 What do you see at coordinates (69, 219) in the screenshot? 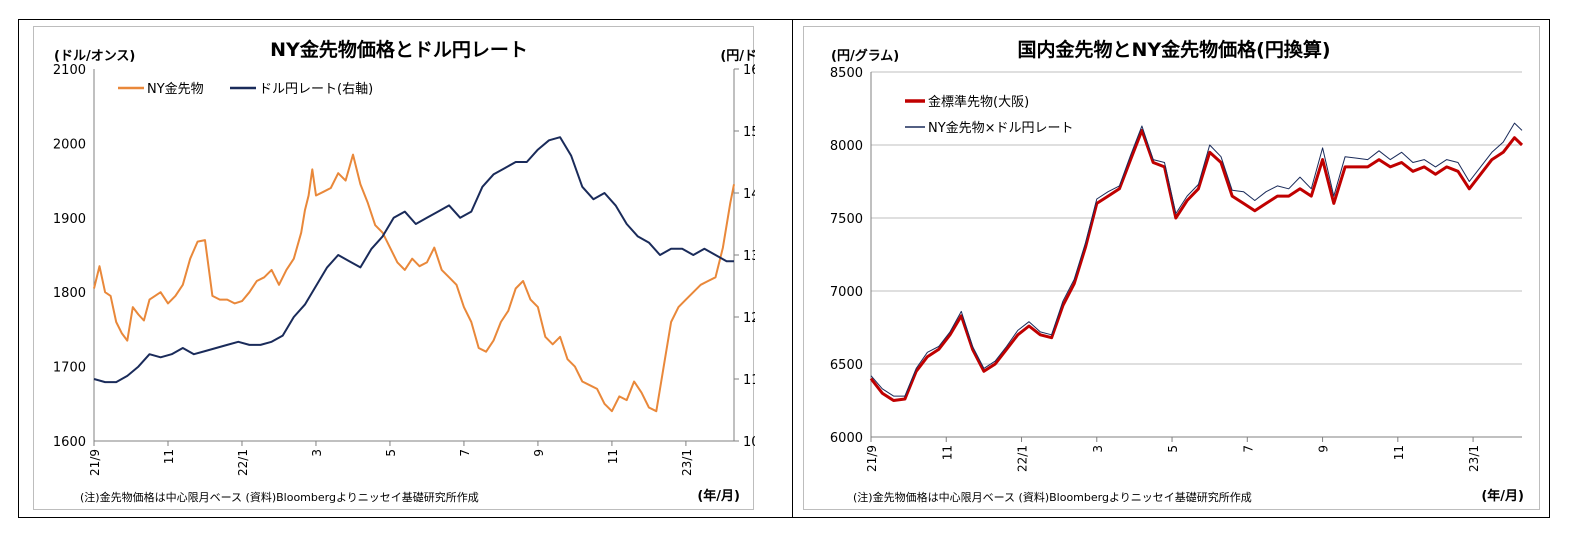
I see `y-left-tick-label: 1900` at bounding box center [69, 219].